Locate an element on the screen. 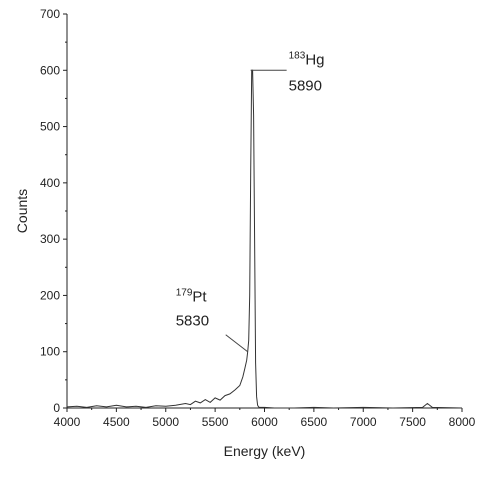 The width and height of the screenshot is (490, 479). x-tick-label: 4000 is located at coordinates (67, 422).